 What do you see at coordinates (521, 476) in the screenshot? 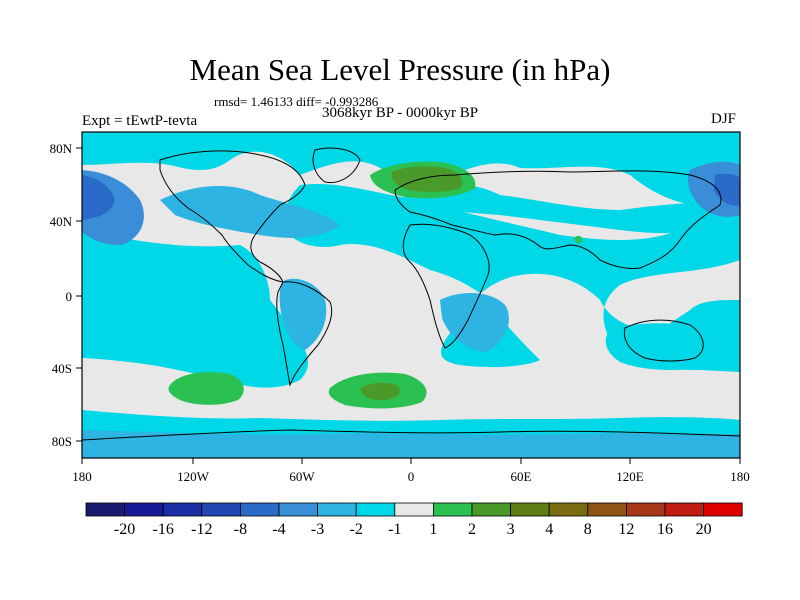
I see `lon-tick-label: 60E` at bounding box center [521, 476].